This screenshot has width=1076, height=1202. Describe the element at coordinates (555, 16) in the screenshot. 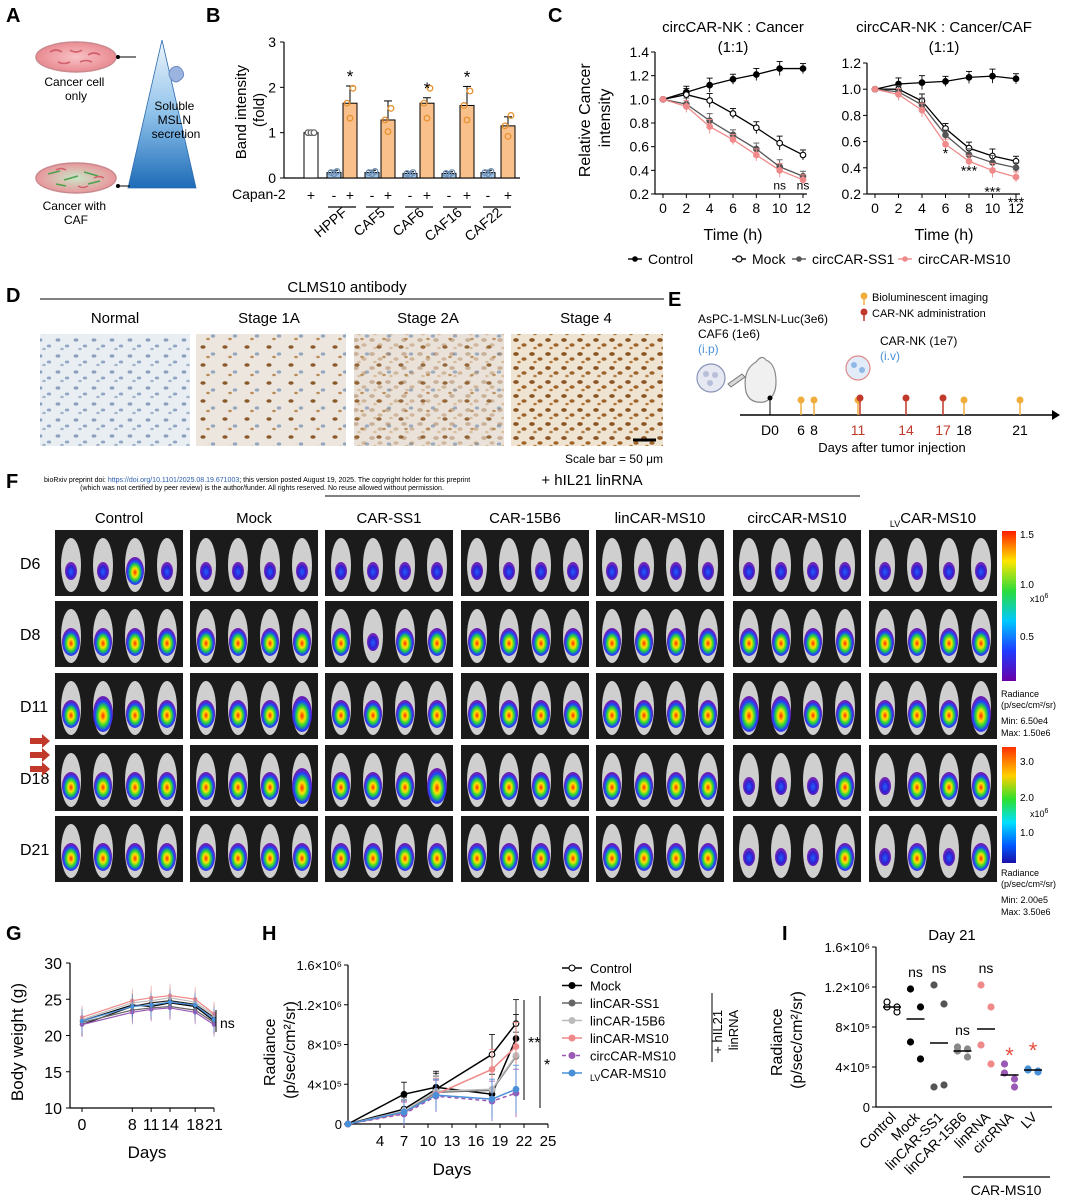

I see `panel-letter-c: C` at that location.